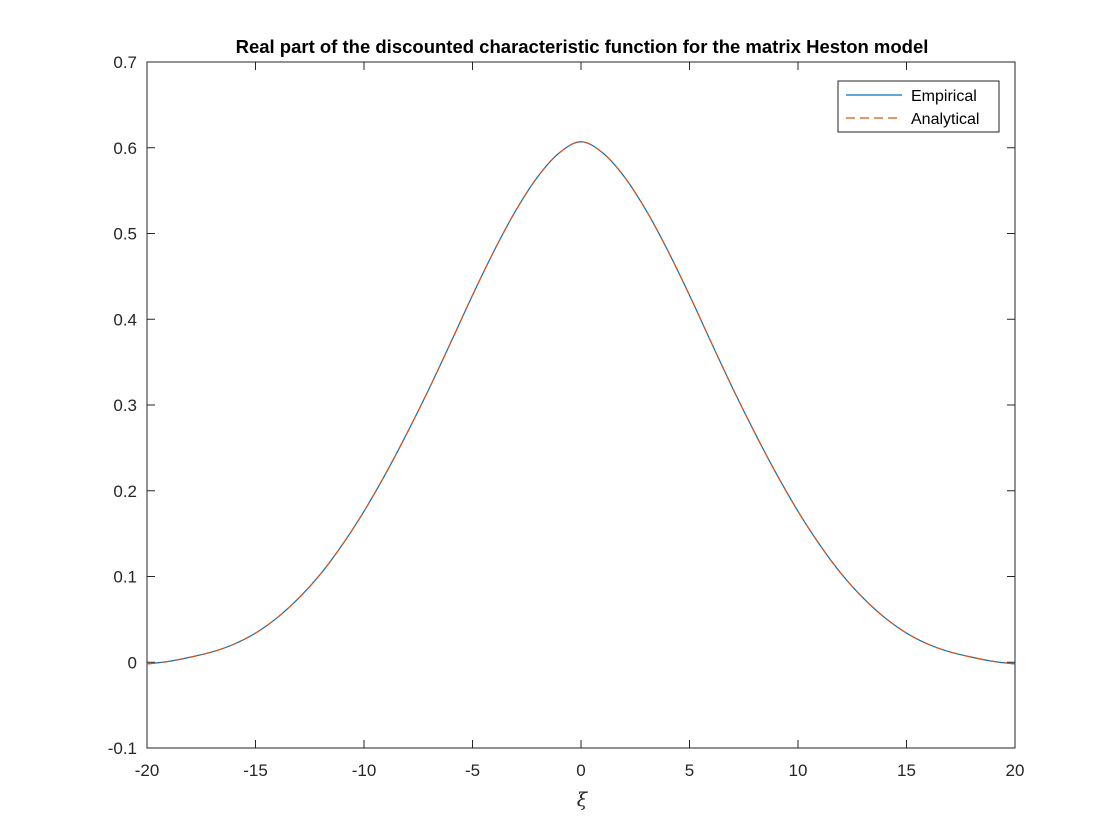 The height and width of the screenshot is (840, 1120). Describe the element at coordinates (255, 770) in the screenshot. I see `x-tick-label: -15` at that location.